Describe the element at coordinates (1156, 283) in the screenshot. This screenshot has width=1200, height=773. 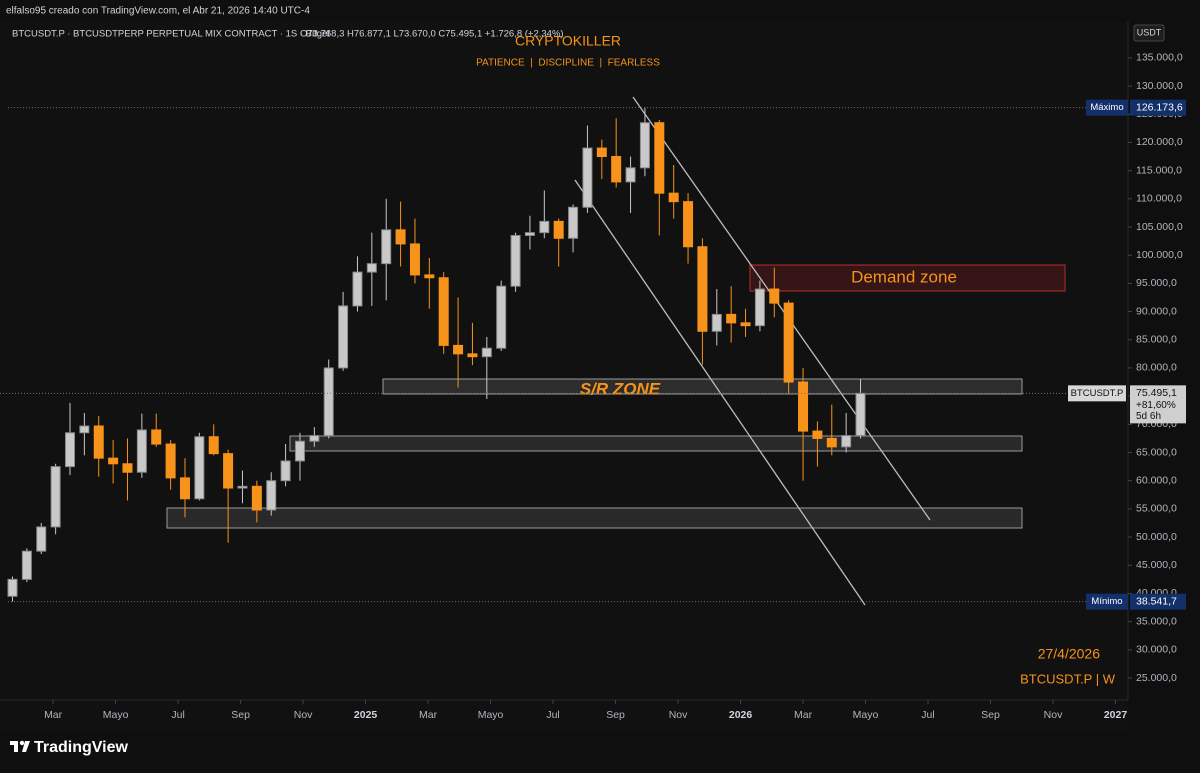
I see `y-tick-label: 95.000,0` at that location.